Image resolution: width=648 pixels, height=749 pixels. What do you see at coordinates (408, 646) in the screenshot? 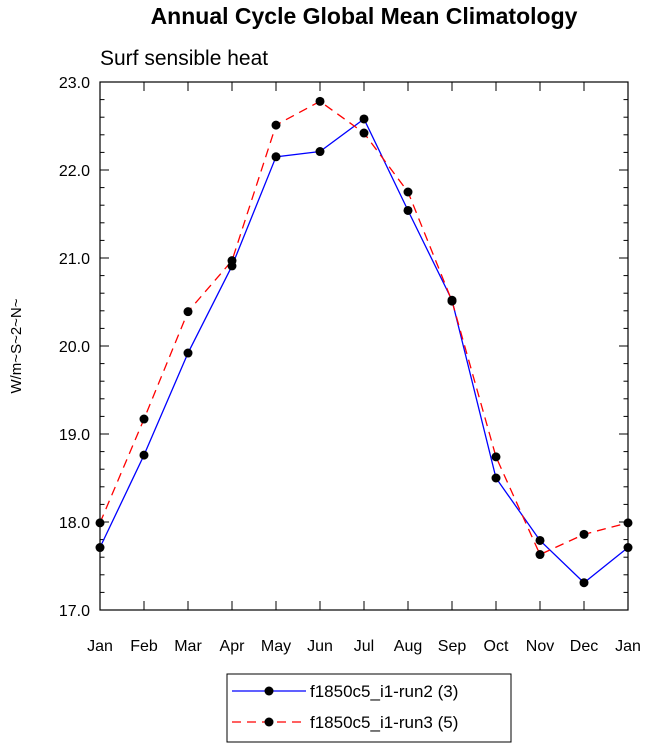
I see `x-tick-label: Aug` at bounding box center [408, 646].